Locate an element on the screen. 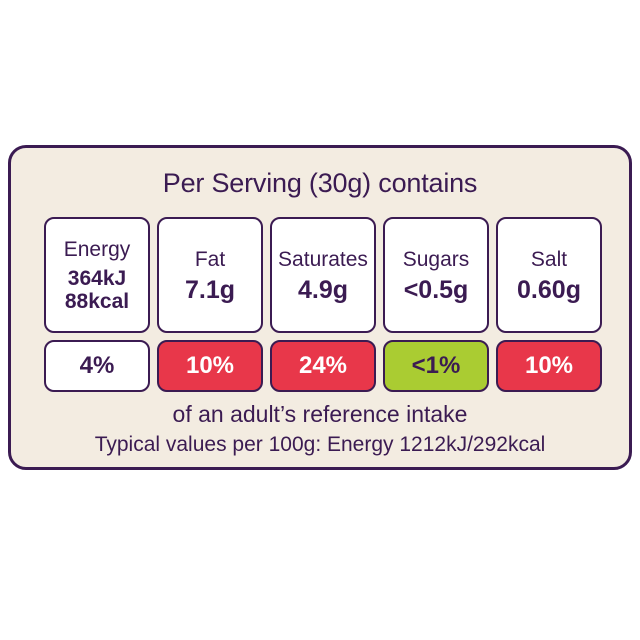 The image size is (640, 640). nutrient-column-sugars: Sugars <0.5g <1% is located at coordinates (436, 304).